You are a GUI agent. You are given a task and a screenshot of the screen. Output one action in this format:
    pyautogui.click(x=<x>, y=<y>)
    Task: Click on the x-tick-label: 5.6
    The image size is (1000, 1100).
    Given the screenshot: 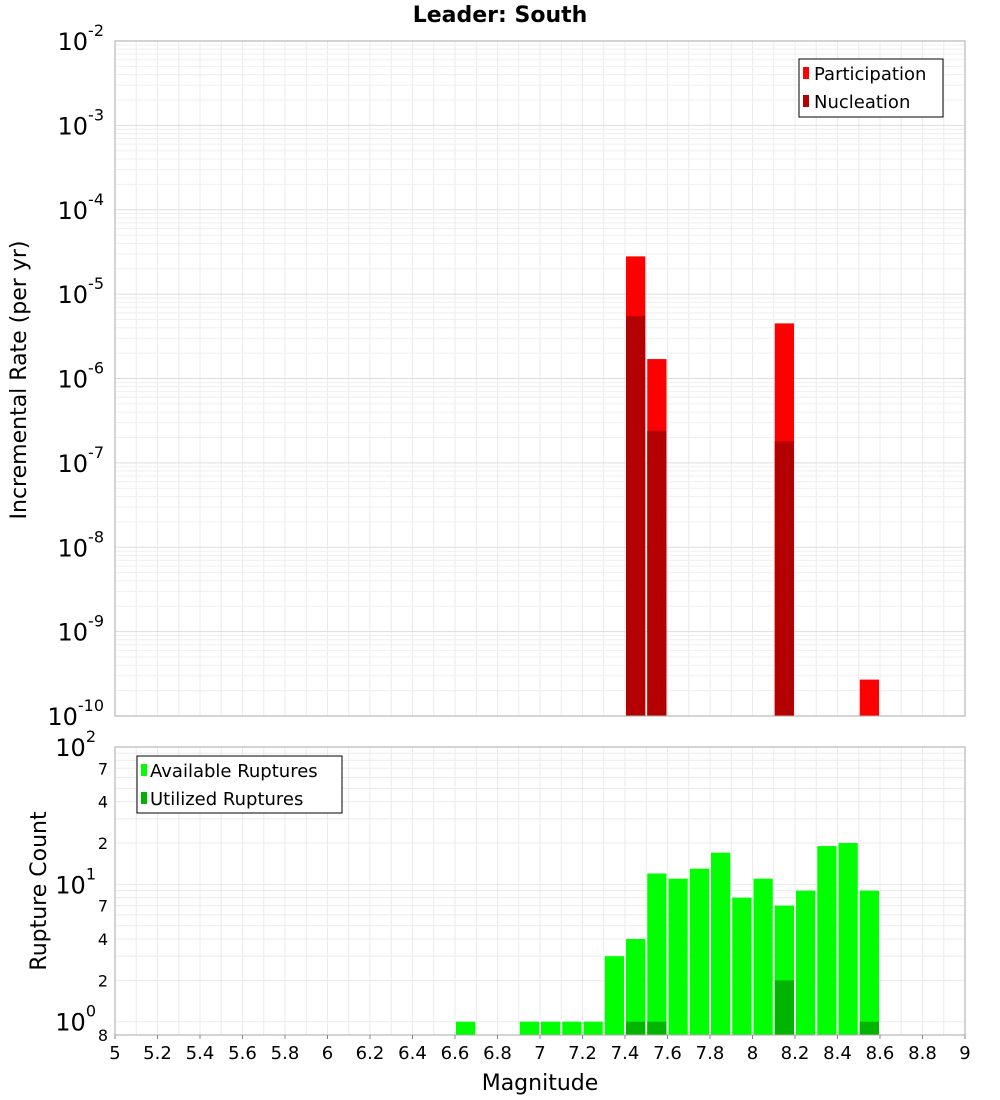 What is the action you would take?
    pyautogui.click(x=242, y=1053)
    